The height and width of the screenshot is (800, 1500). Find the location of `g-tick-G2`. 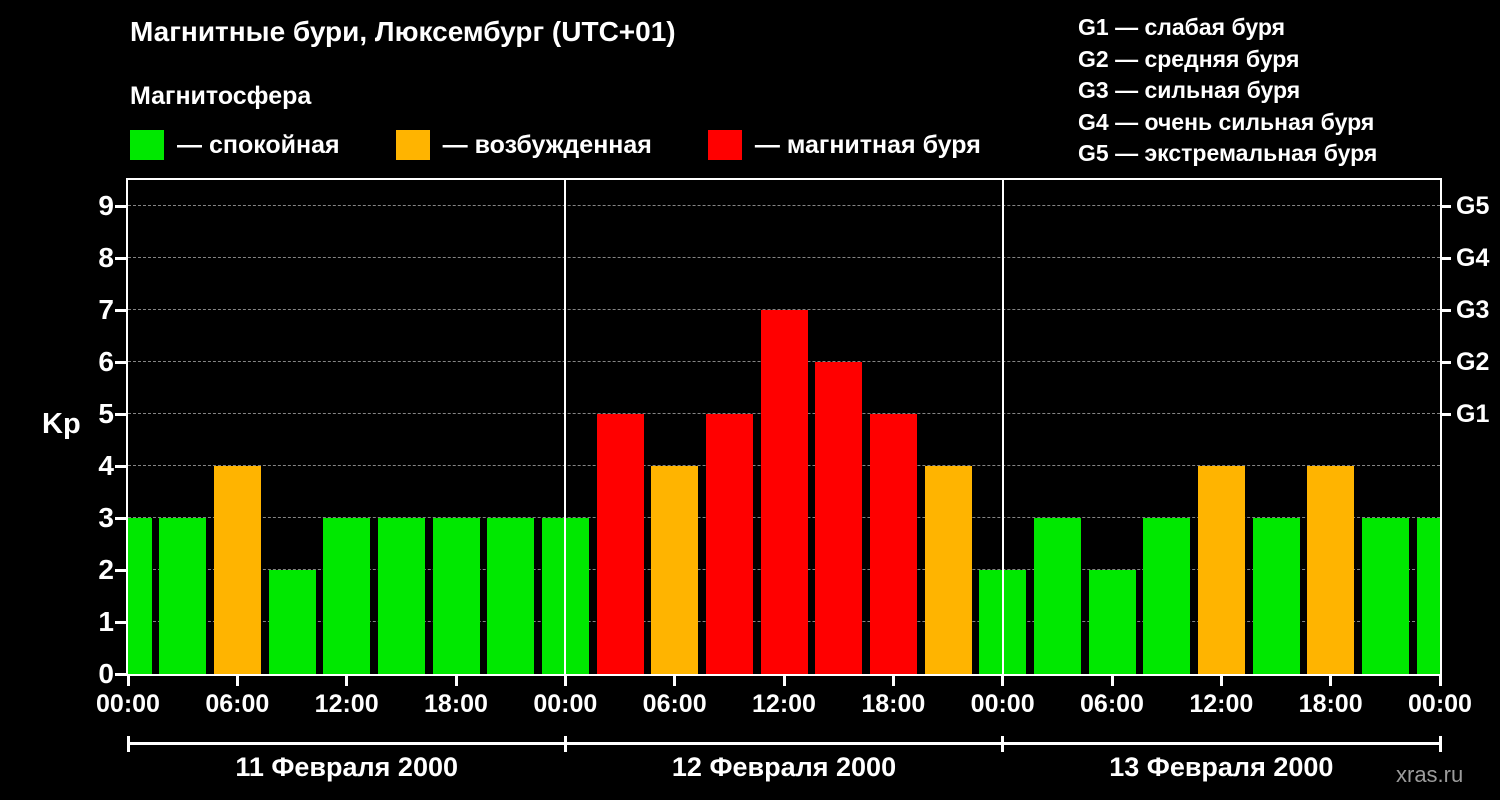

g-tick-G2 is located at coordinates (1446, 362).